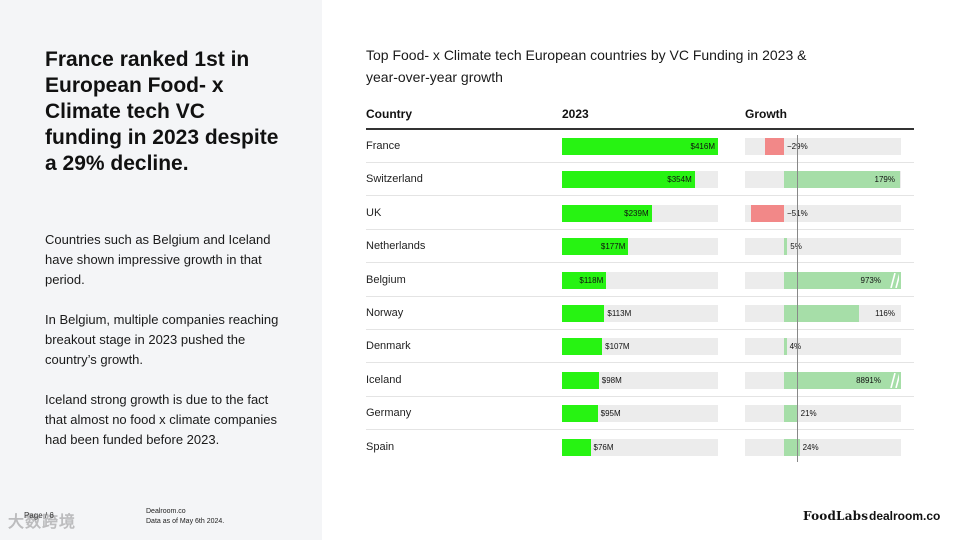  I want to click on source-note: Dealroom.co Data as of May 6th 2024., so click(185, 517).